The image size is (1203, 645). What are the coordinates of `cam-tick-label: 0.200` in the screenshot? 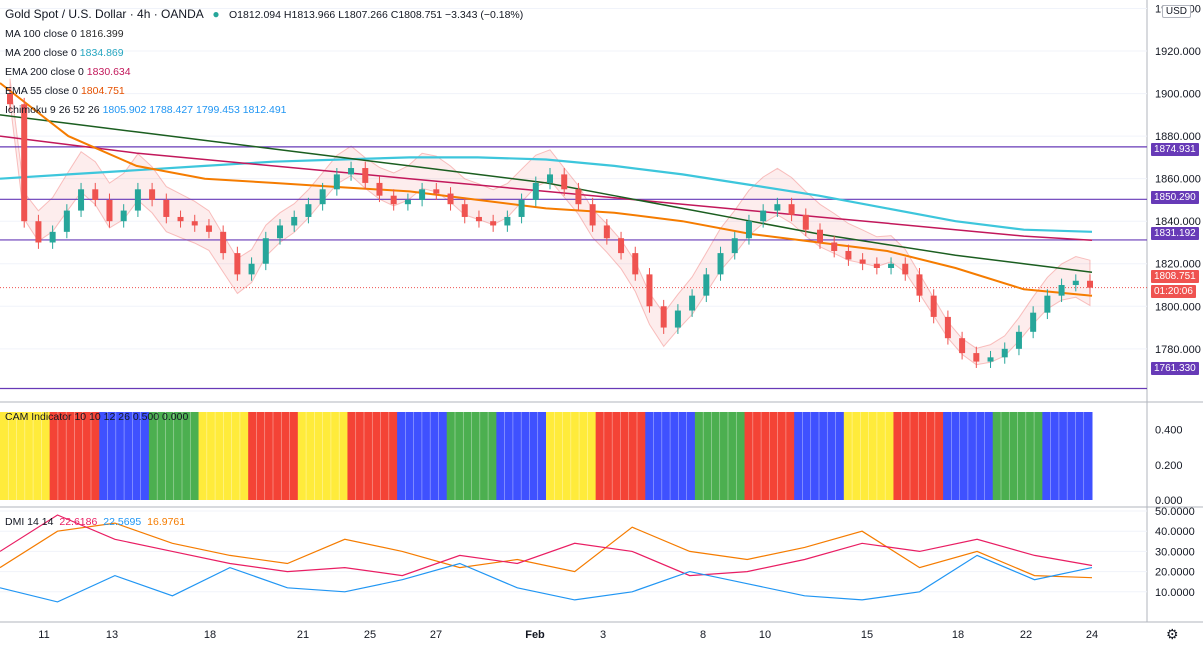 It's located at (1169, 466).